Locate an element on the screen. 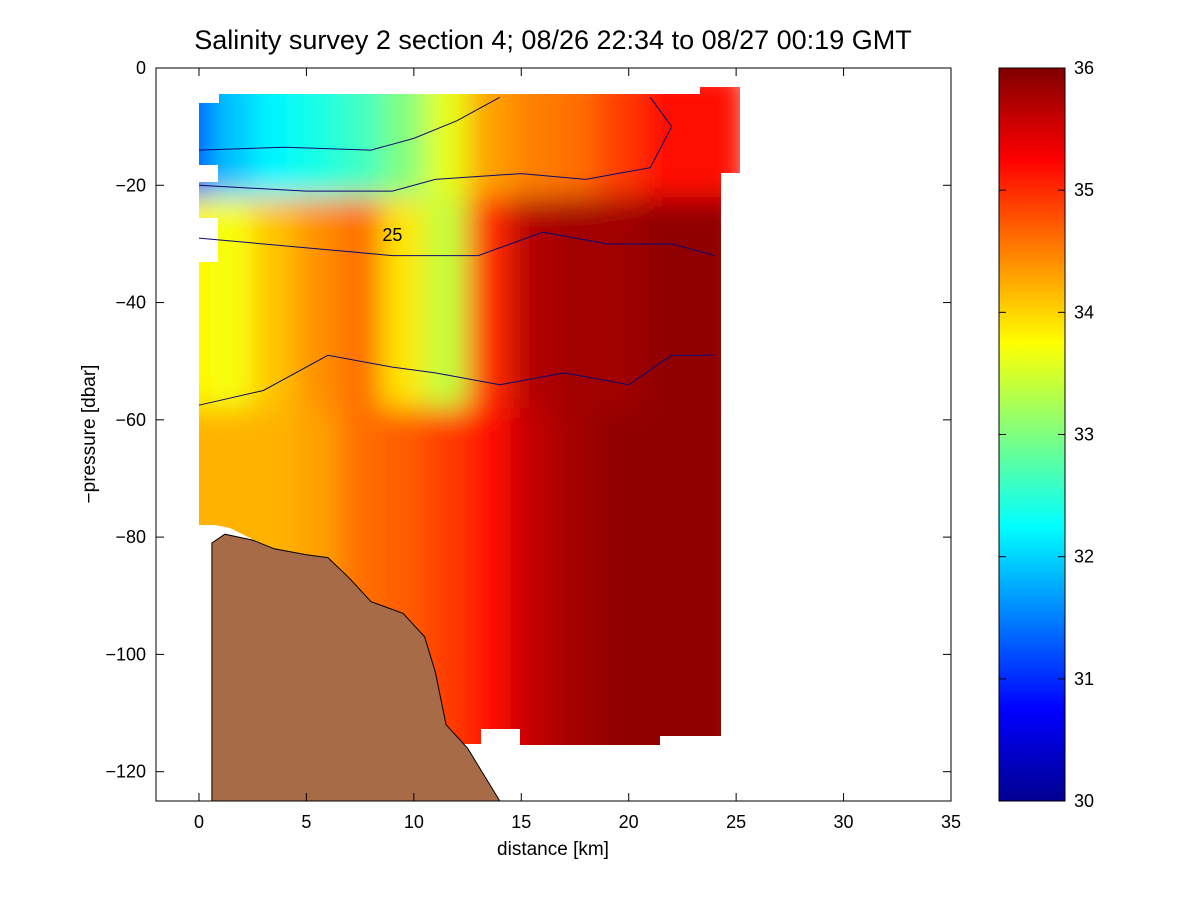 This screenshot has width=1201, height=901. y-tick-label: −60 is located at coordinates (130, 420).